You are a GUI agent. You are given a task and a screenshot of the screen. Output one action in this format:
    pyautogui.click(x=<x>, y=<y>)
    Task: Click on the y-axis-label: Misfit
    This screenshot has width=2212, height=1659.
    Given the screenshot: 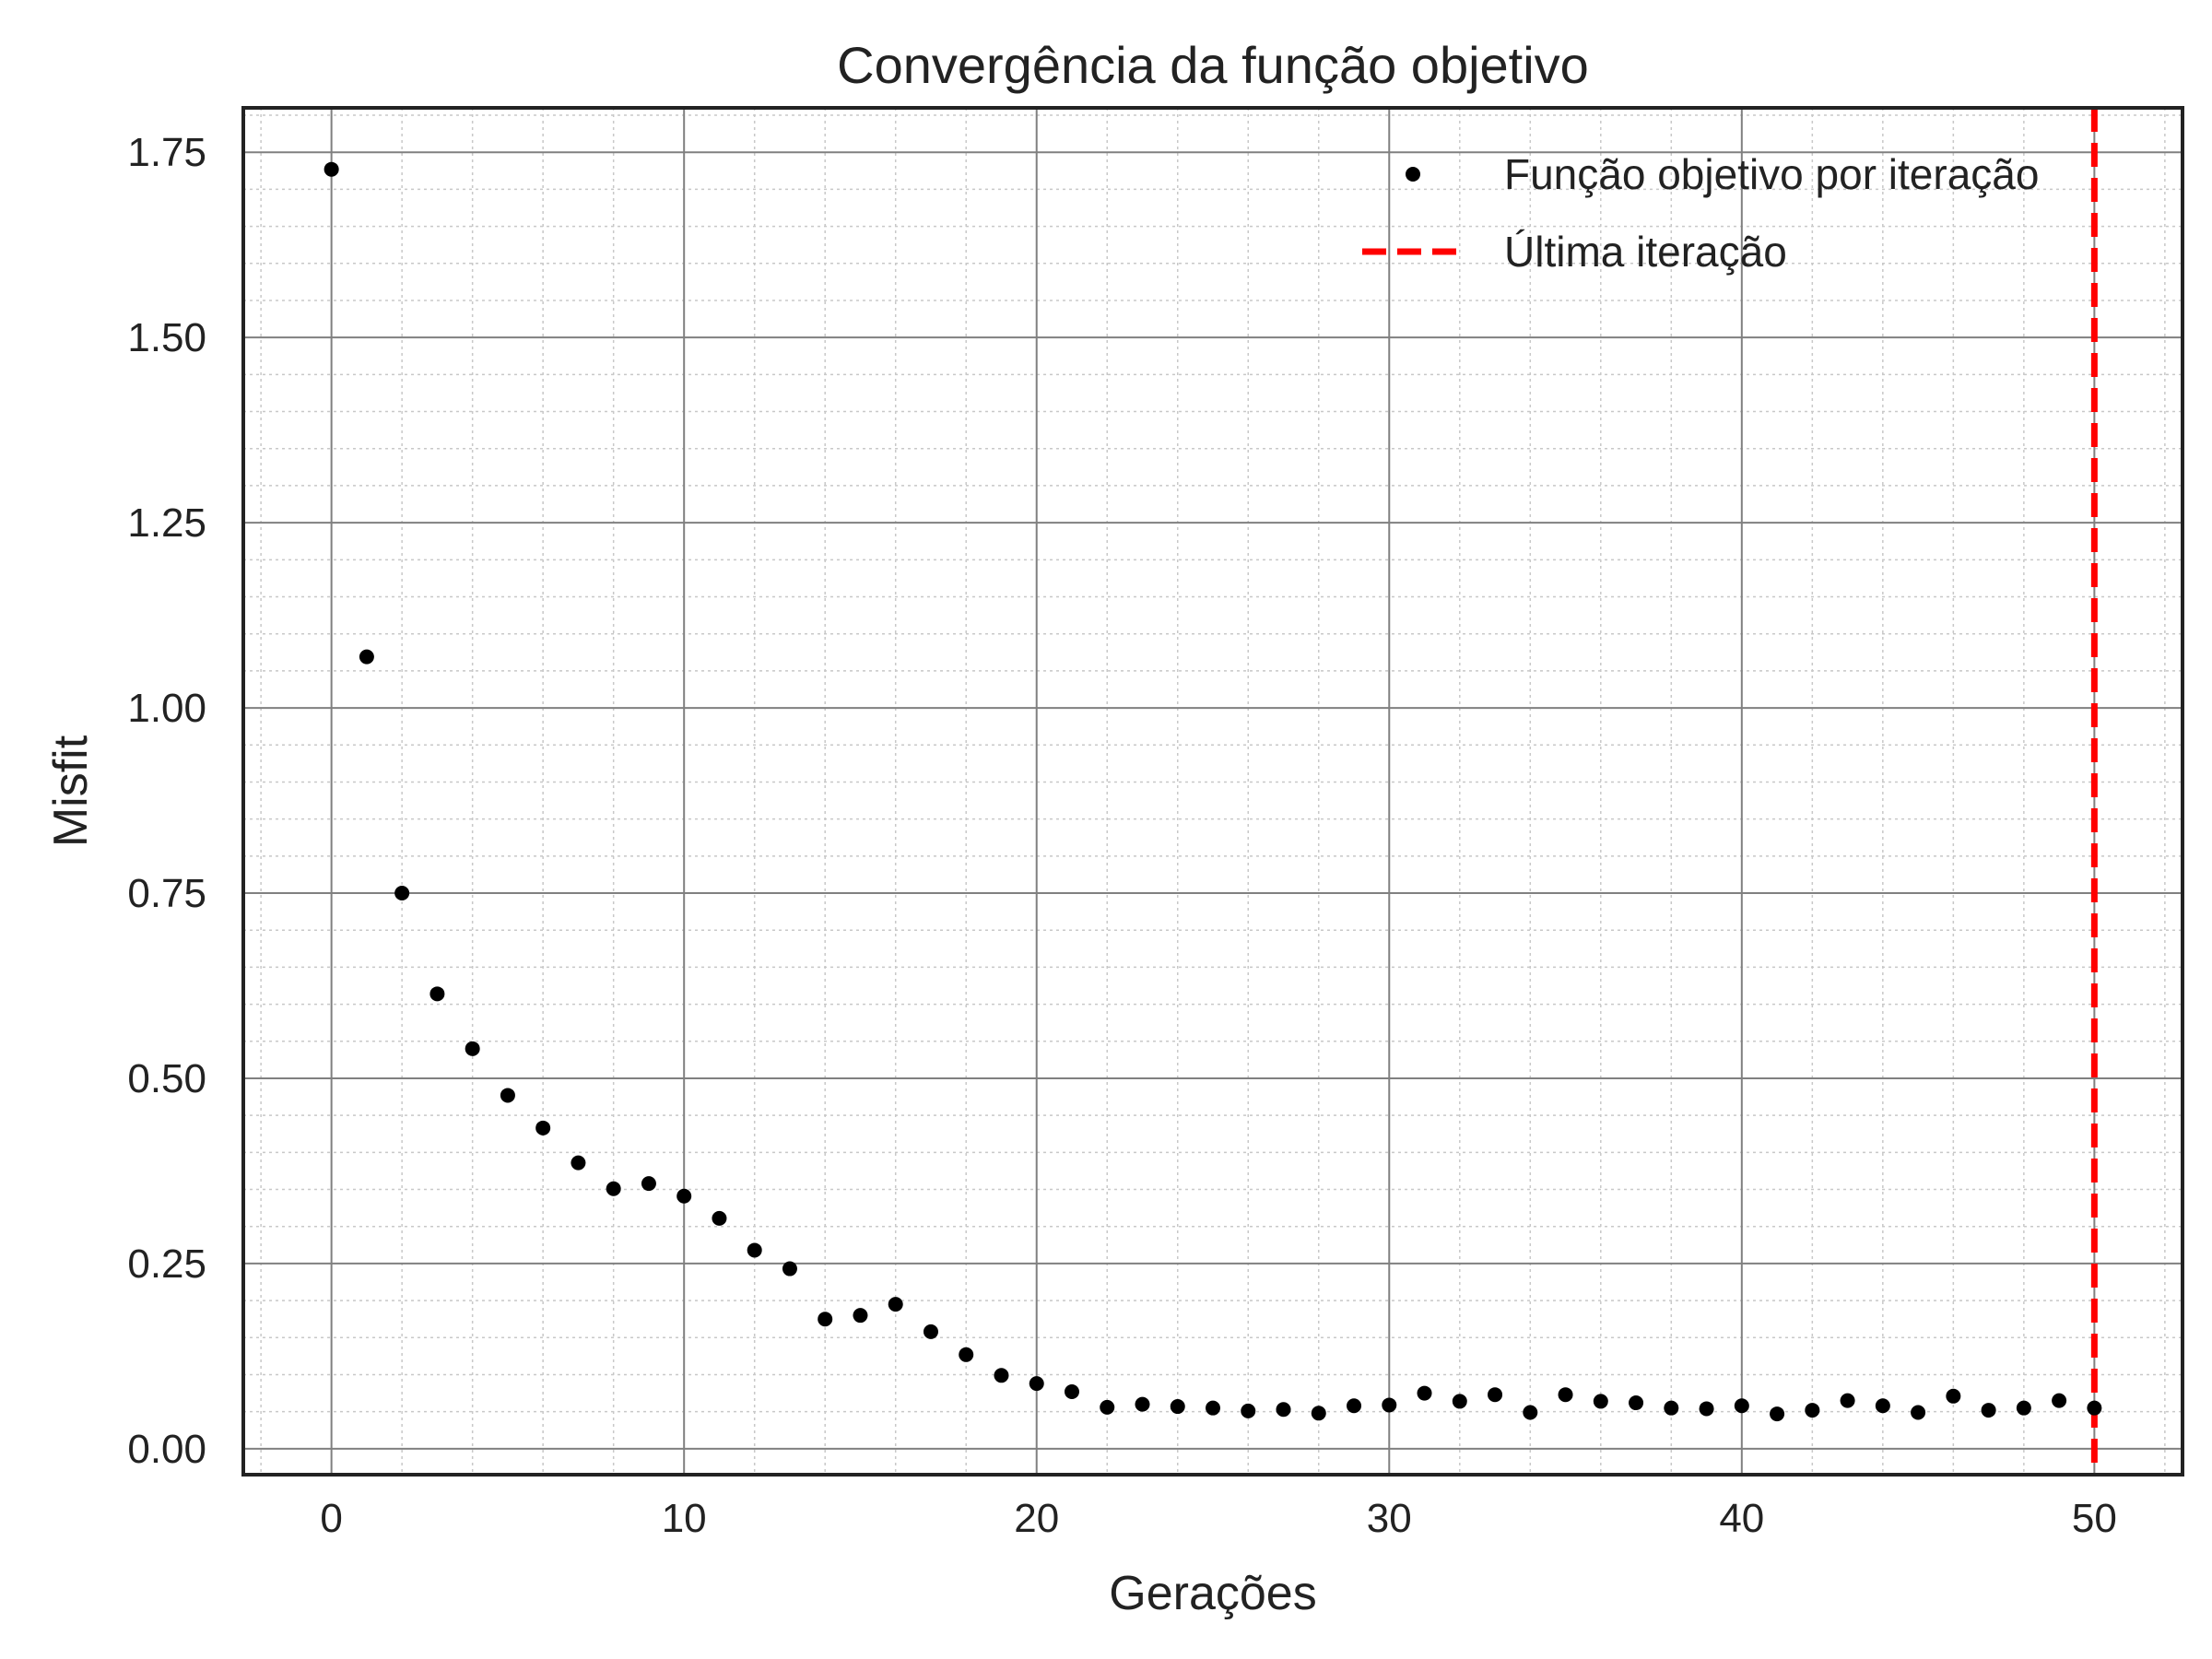 What is the action you would take?
    pyautogui.click(x=71, y=791)
    